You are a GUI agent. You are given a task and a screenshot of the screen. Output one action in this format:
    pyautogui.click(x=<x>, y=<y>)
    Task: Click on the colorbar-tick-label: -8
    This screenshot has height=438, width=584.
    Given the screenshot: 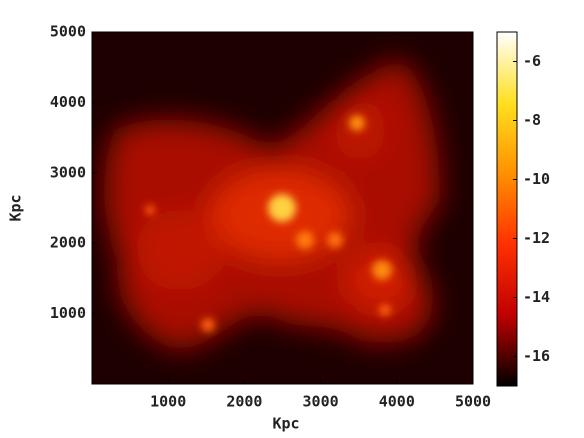 What is the action you would take?
    pyautogui.click(x=532, y=120)
    